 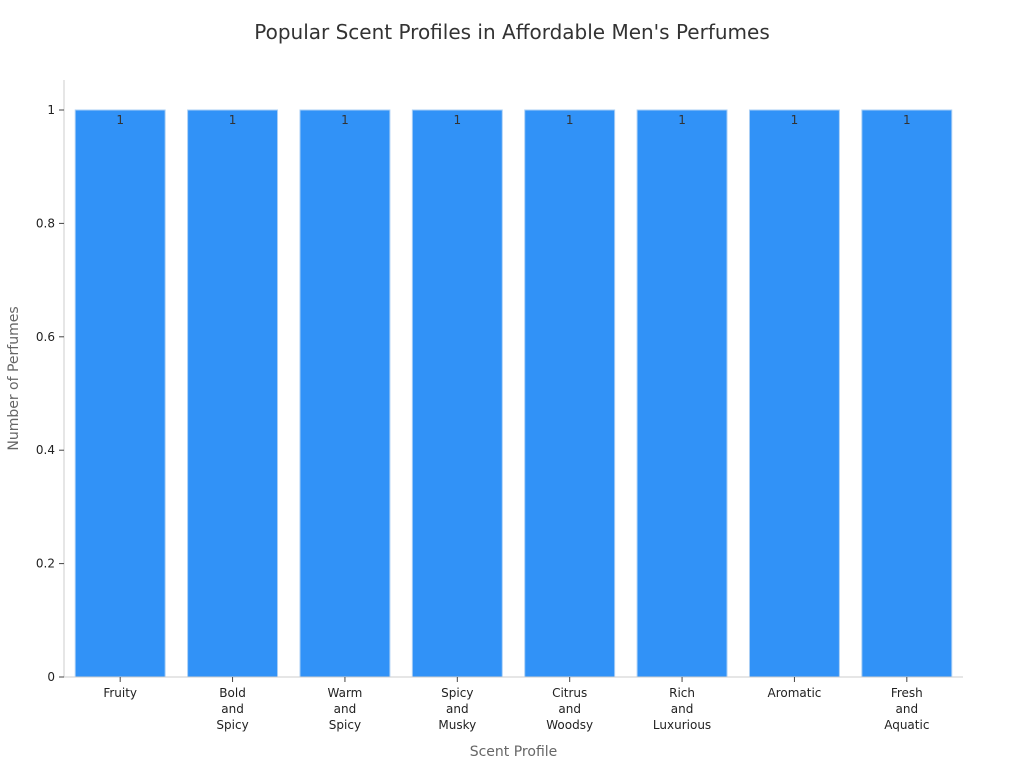 I want to click on y-axis-title: Number of Perfumes, so click(x=14, y=378).